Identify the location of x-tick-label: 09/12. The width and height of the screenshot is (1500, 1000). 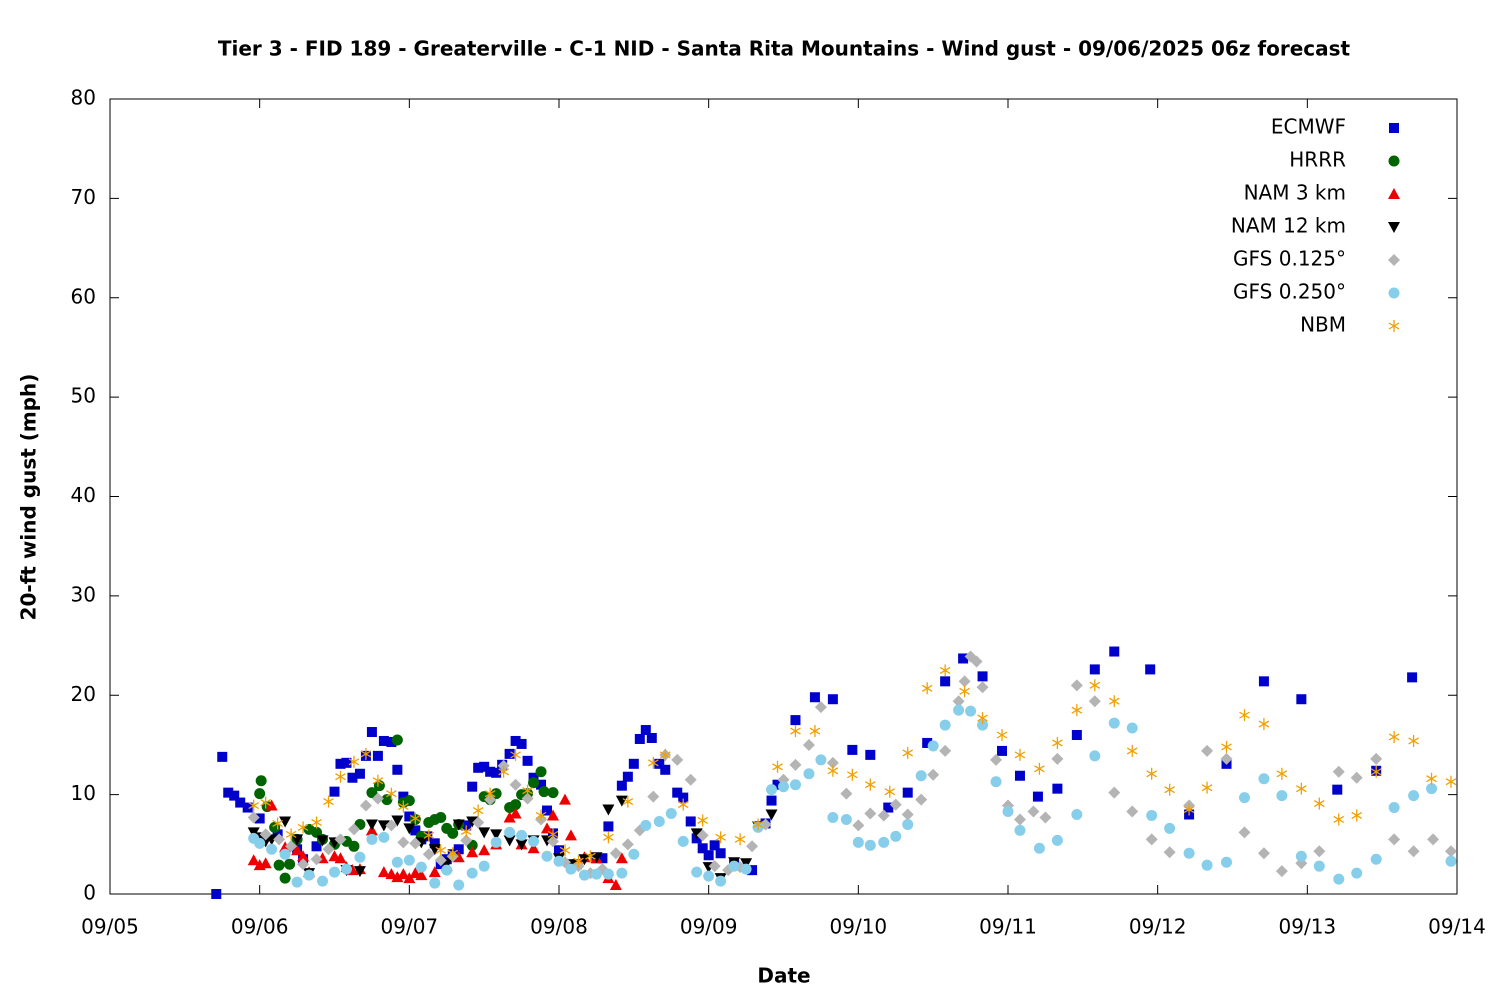
(1158, 927).